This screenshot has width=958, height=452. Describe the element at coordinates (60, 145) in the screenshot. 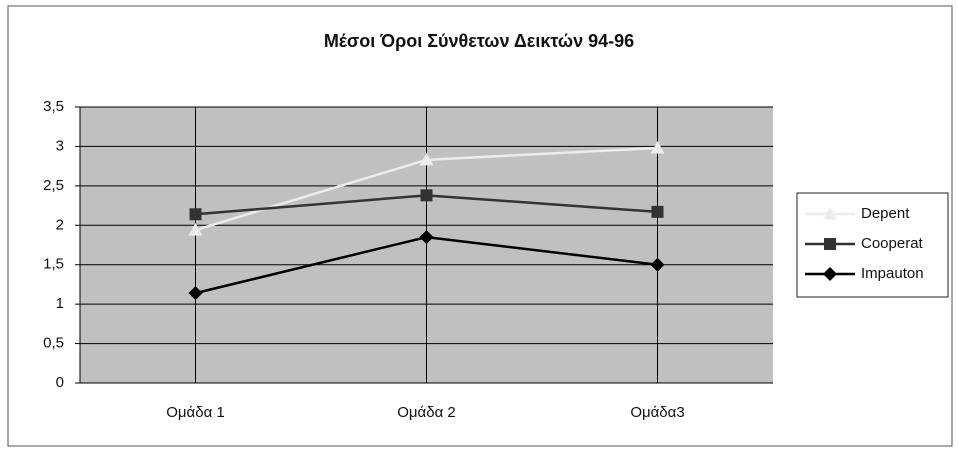

I see `y-tick-label: 3` at that location.